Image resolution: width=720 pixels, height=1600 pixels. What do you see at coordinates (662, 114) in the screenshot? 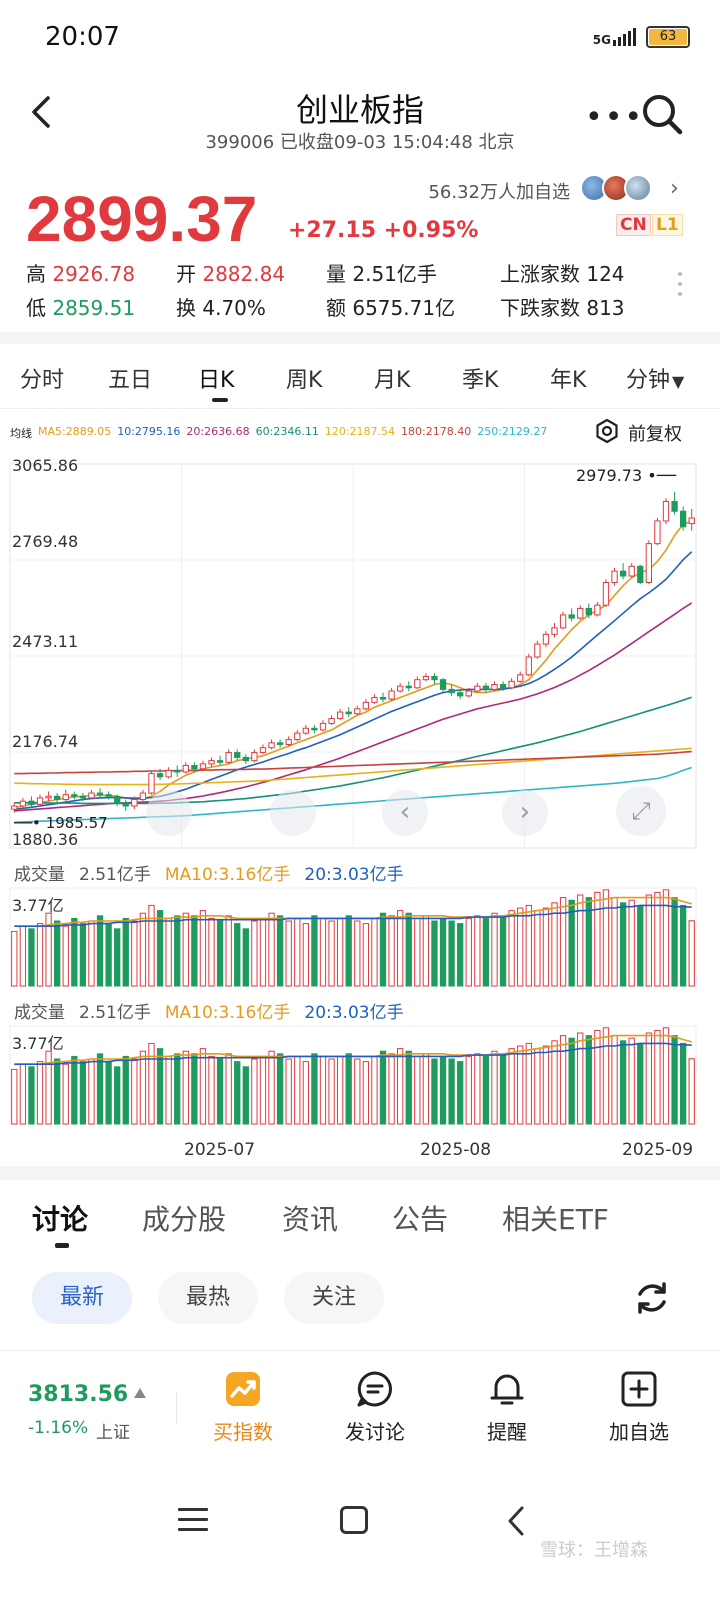
I see `search-icon` at bounding box center [662, 114].